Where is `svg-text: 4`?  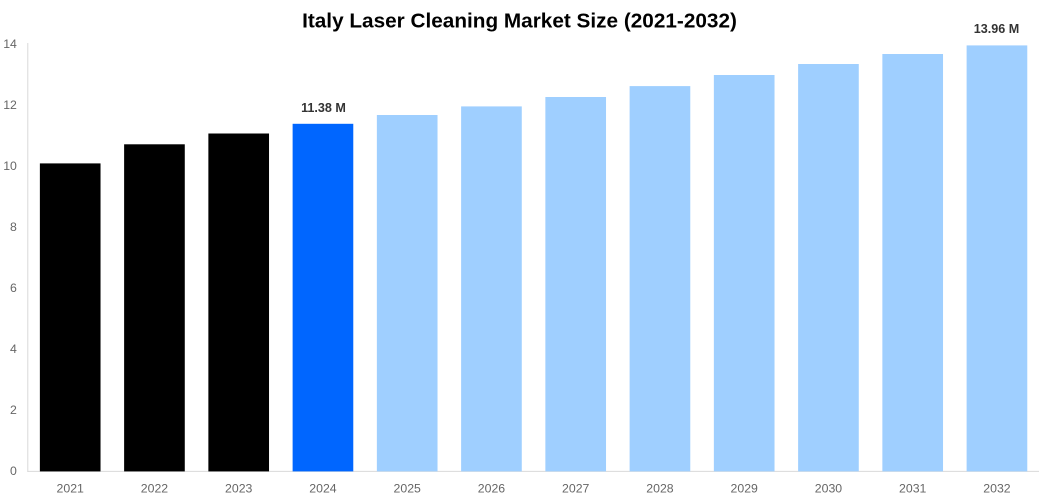 svg-text: 4 is located at coordinates (13, 349).